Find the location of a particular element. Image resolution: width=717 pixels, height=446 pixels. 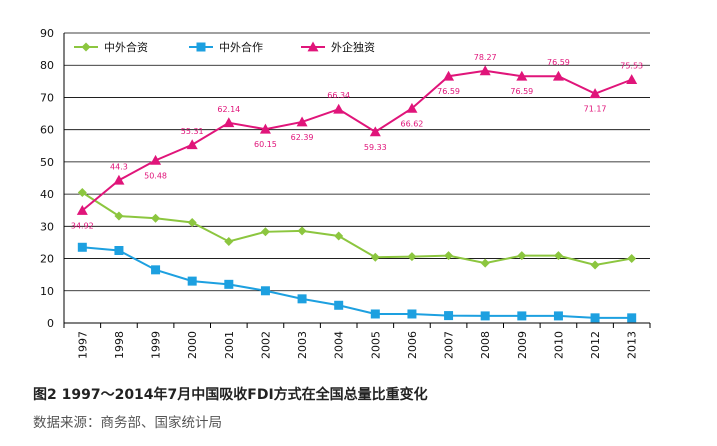

legend-item: 中外合资 is located at coordinates (111, 47).